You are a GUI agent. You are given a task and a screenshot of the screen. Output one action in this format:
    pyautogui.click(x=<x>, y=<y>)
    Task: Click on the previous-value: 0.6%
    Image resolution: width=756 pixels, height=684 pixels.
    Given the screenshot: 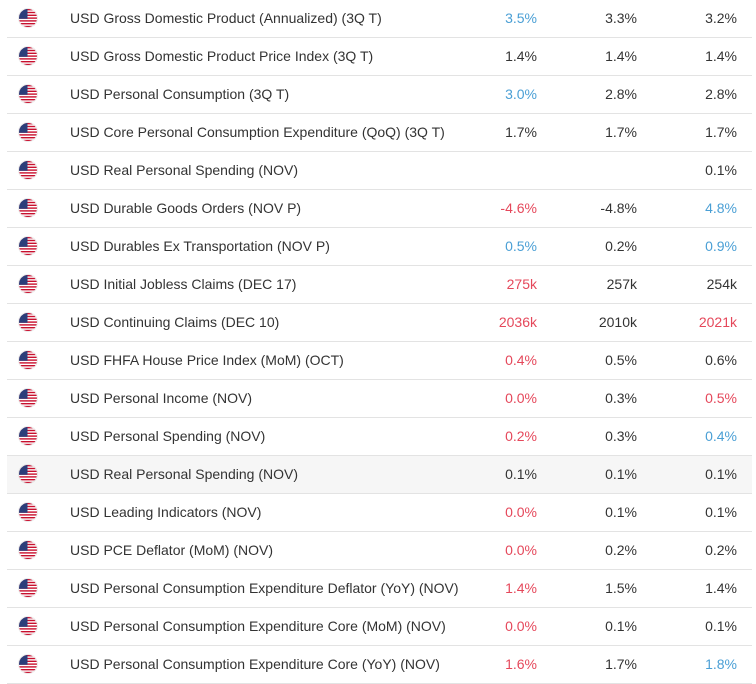 What is the action you would take?
    pyautogui.click(x=721, y=360)
    